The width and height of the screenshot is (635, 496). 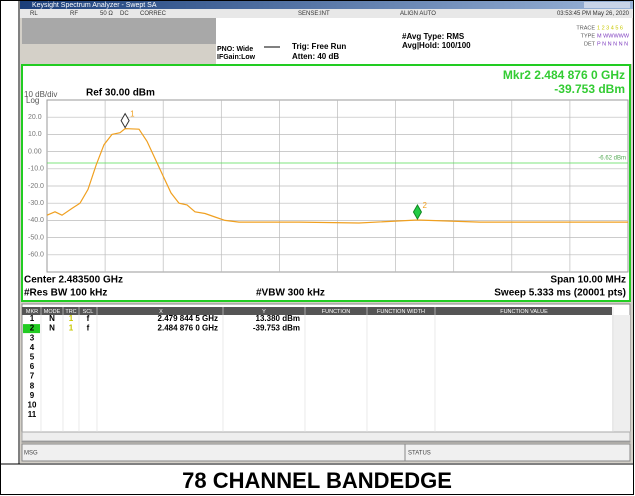 I want to click on scale: 10 dB/div, so click(x=40, y=94).